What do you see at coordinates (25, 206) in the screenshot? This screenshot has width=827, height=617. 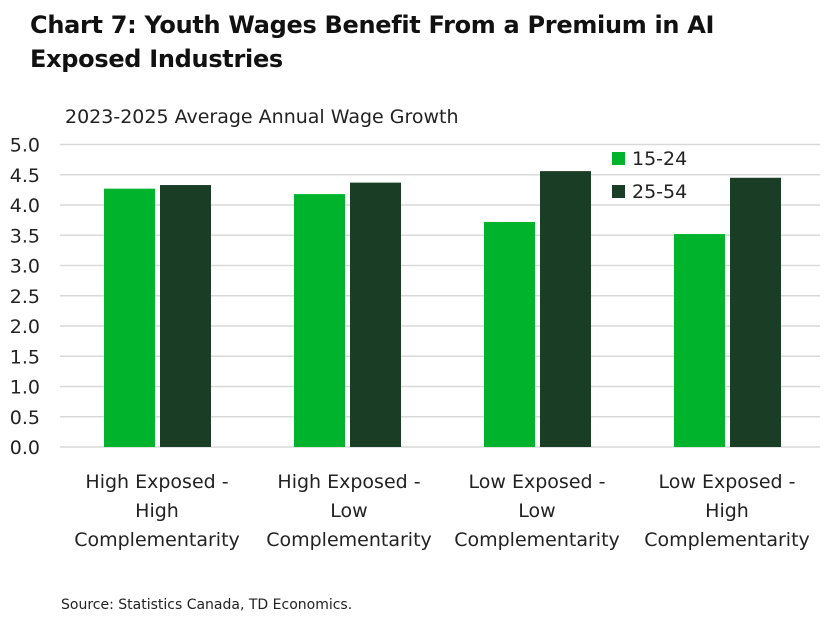 I see `y-tick-label: 4.0` at bounding box center [25, 206].